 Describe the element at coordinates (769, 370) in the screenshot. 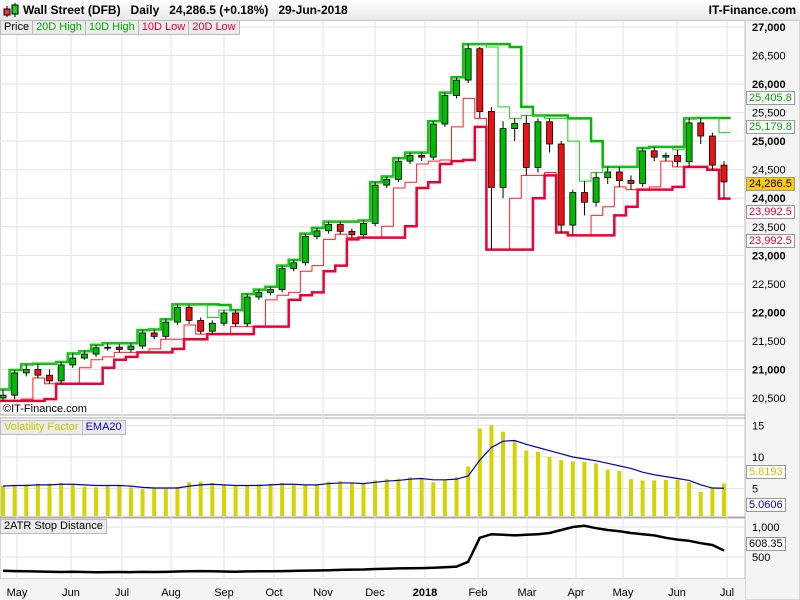

I see `y-tick-label: 21,000` at that location.